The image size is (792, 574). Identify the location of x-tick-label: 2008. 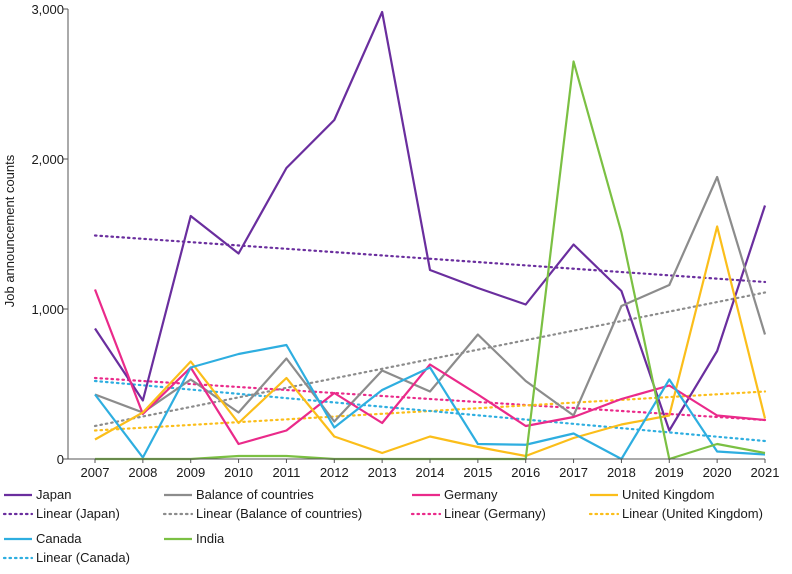
(142, 472).